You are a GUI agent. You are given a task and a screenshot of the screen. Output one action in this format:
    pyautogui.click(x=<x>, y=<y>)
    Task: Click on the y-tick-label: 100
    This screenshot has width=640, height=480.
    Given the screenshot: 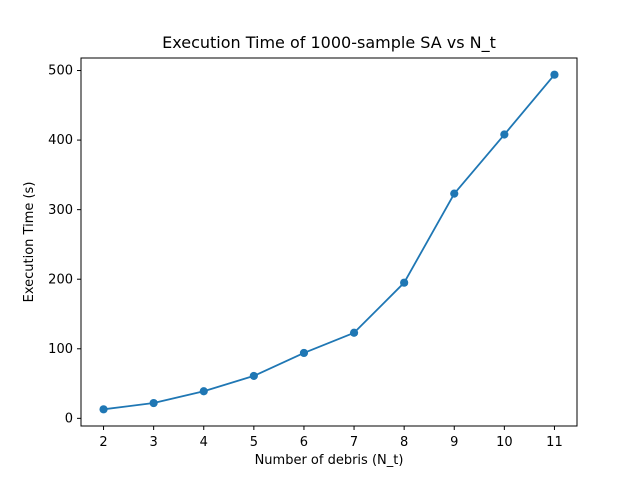 What is the action you would take?
    pyautogui.click(x=60, y=349)
    